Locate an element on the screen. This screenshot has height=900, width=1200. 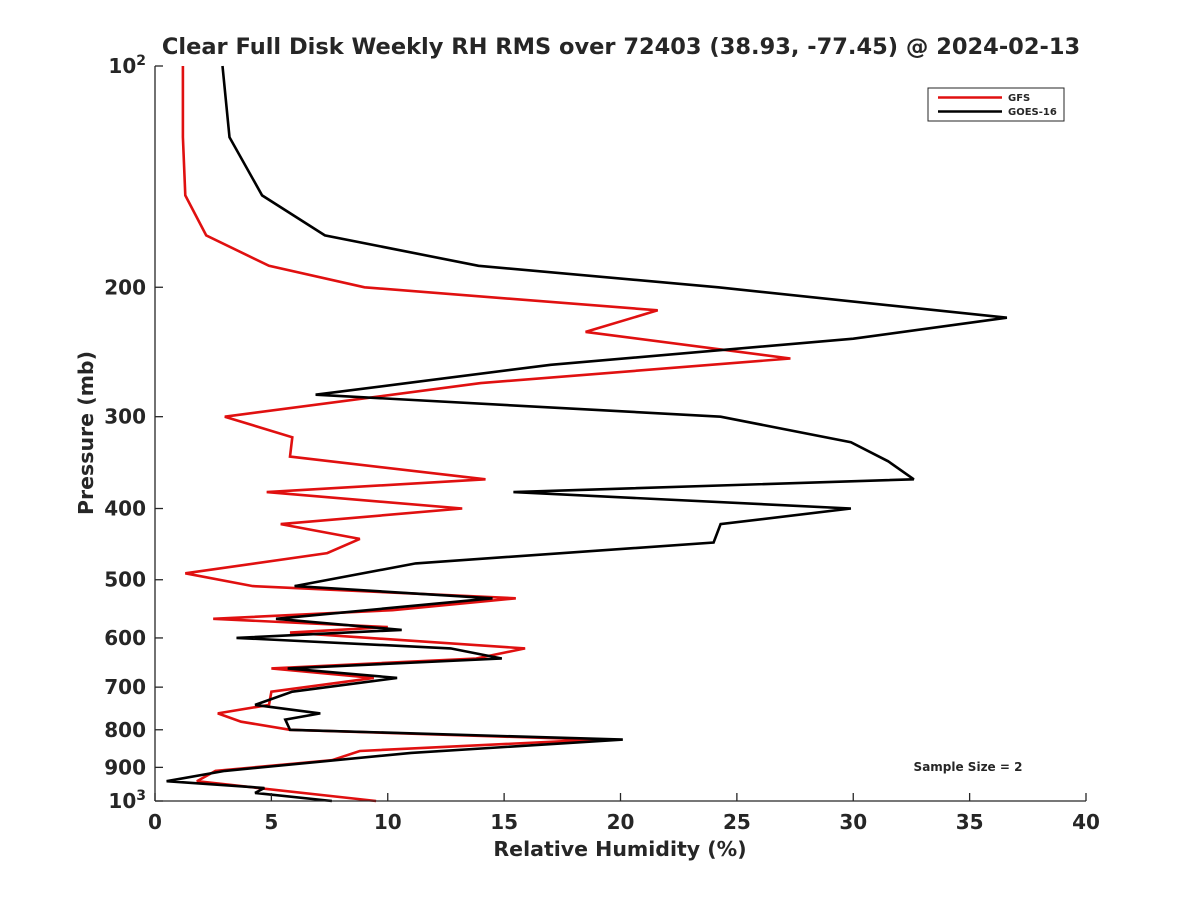
y-tick-label: 700 is located at coordinates (125, 687).